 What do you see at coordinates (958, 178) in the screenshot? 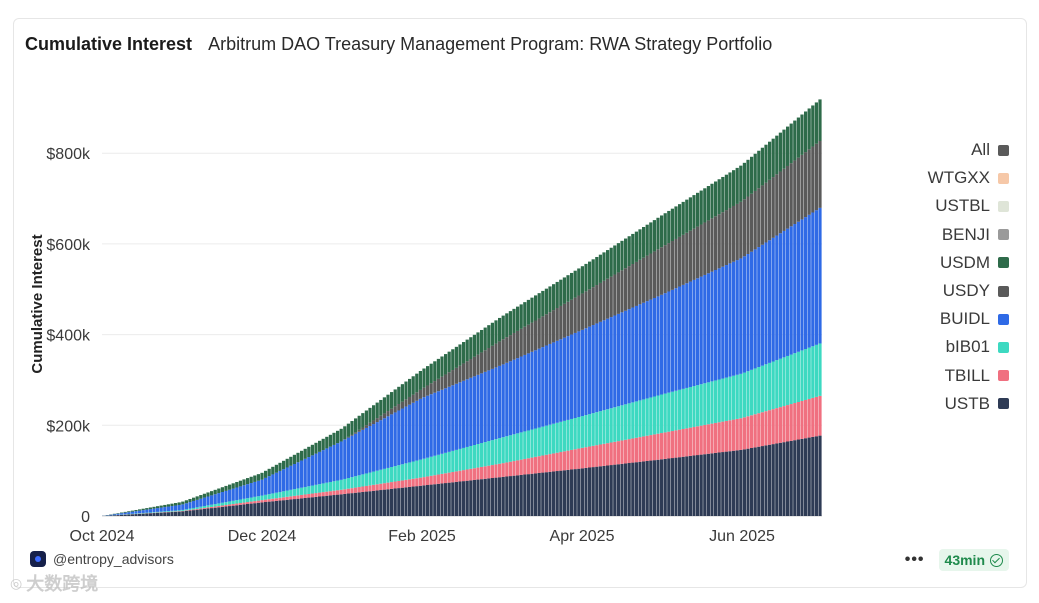
I see `legend-label: WTGXX` at bounding box center [958, 178].